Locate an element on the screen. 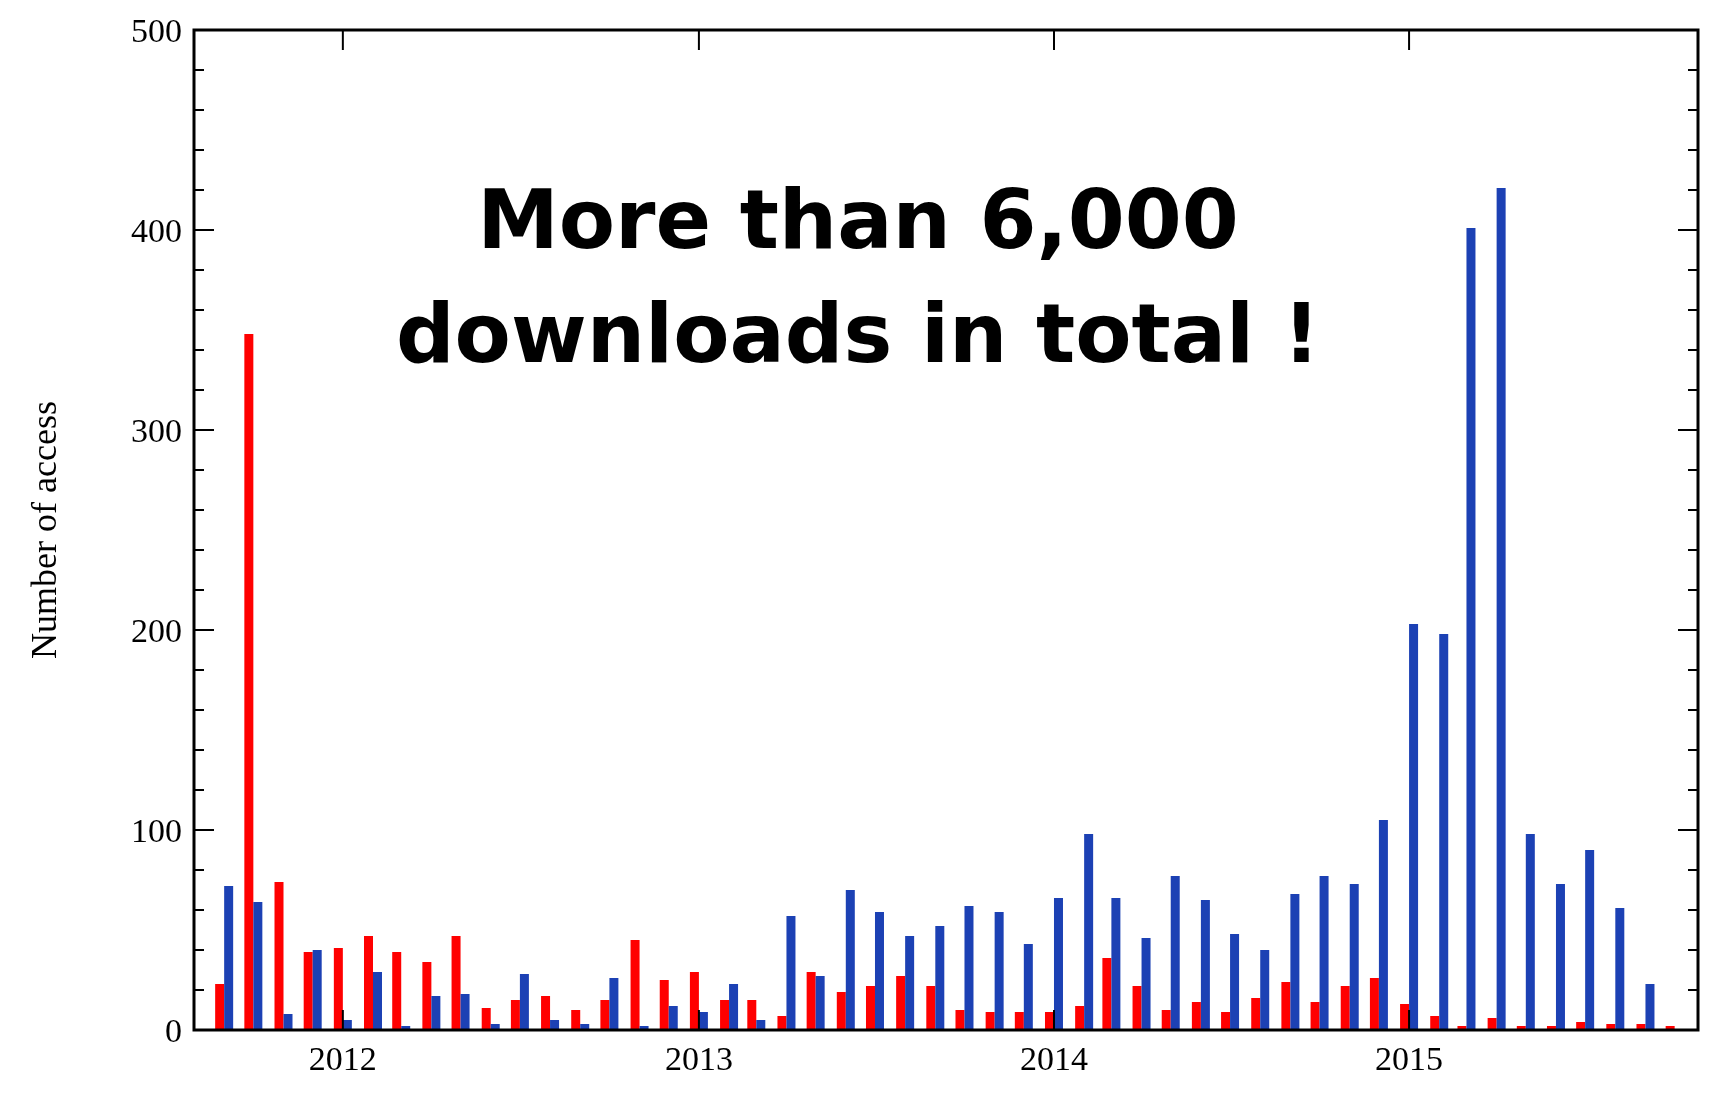 The height and width of the screenshot is (1110, 1712). y-tick-label: 200 is located at coordinates (156, 630).